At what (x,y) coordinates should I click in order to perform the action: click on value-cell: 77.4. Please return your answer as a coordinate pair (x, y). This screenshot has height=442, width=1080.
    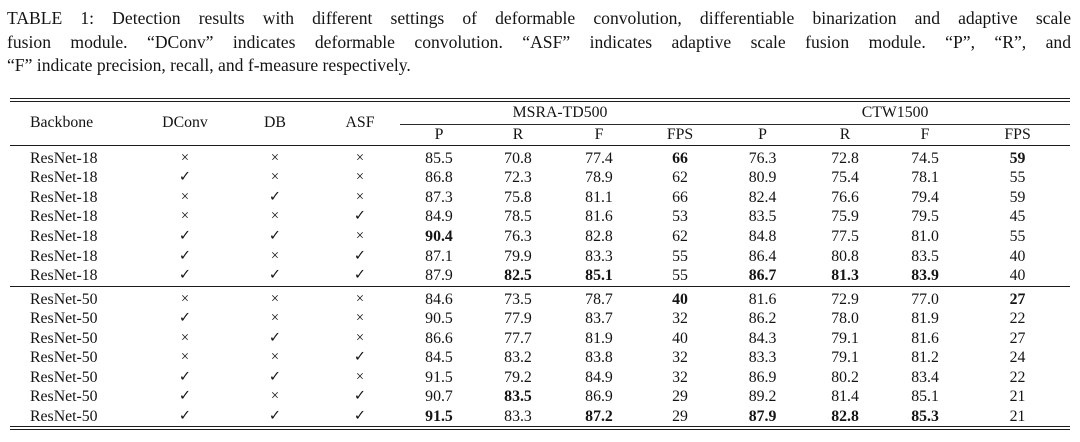
    Looking at the image, I should click on (599, 158).